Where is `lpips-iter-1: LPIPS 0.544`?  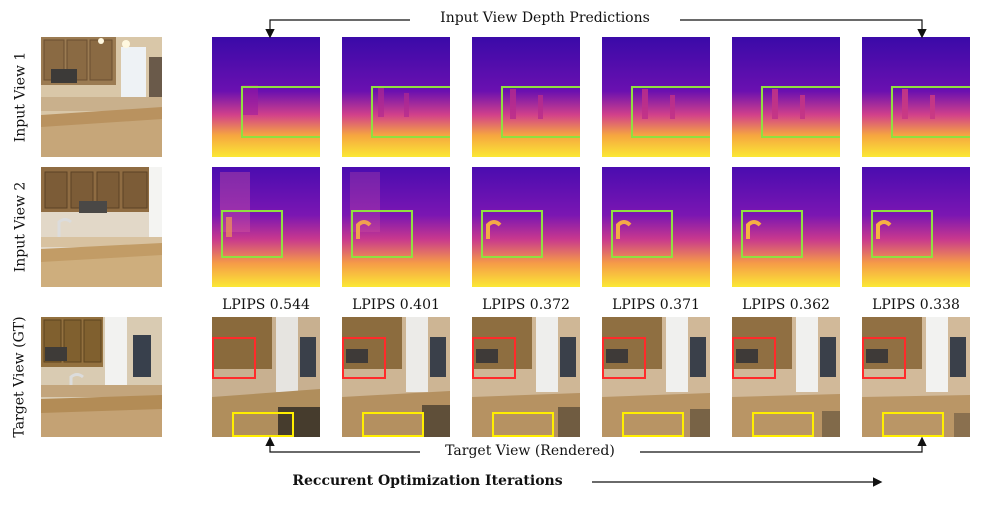
lpips-iter-1: LPIPS 0.544 is located at coordinates (266, 305).